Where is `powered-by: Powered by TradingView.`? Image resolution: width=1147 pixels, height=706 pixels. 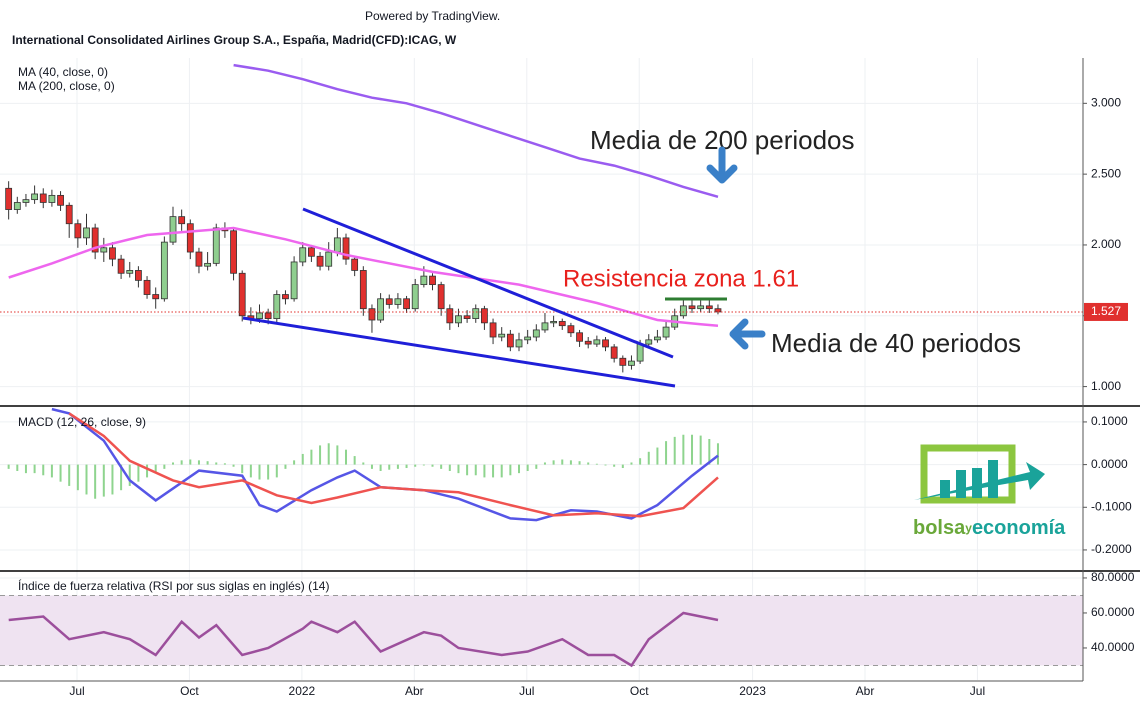 powered-by: Powered by TradingView. is located at coordinates (432, 16).